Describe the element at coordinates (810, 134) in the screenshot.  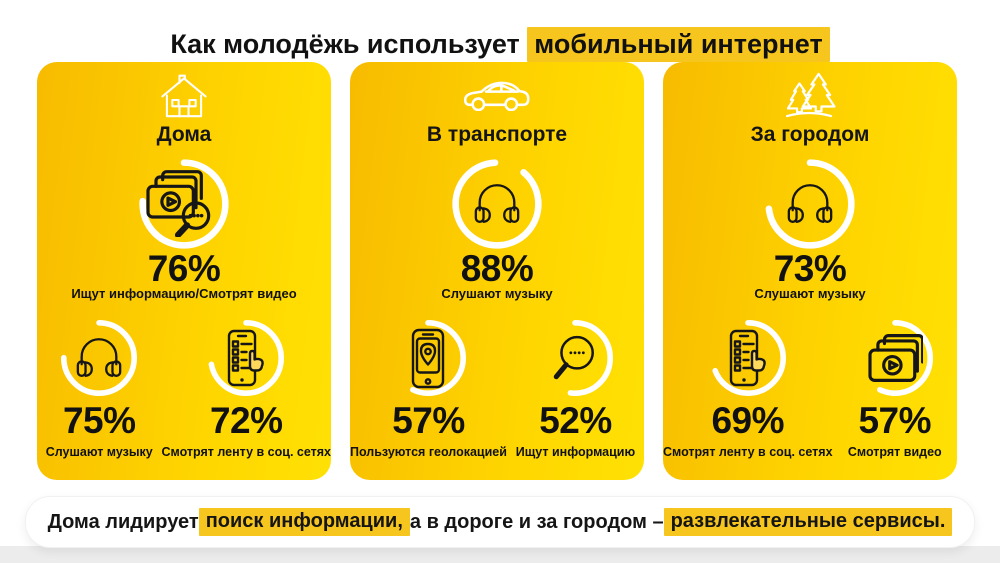
I see `card-title: За городом` at that location.